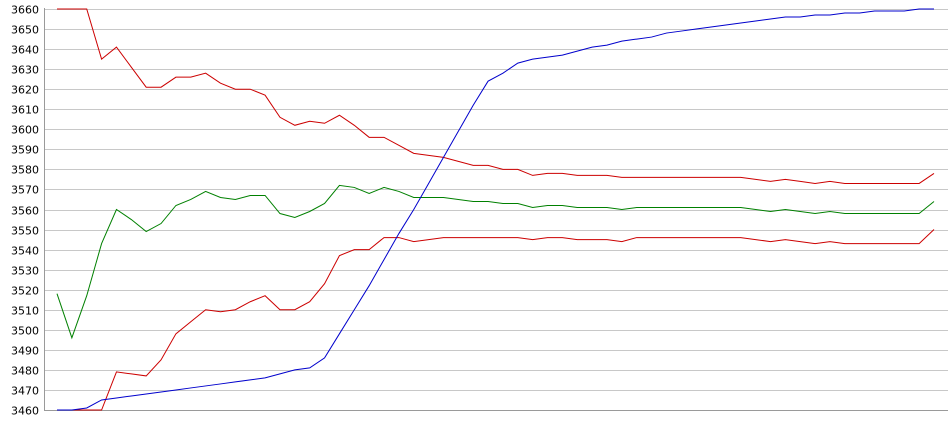 This screenshot has width=950, height=435. I want to click on y-tick-label-3570: 3570, so click(25, 190).